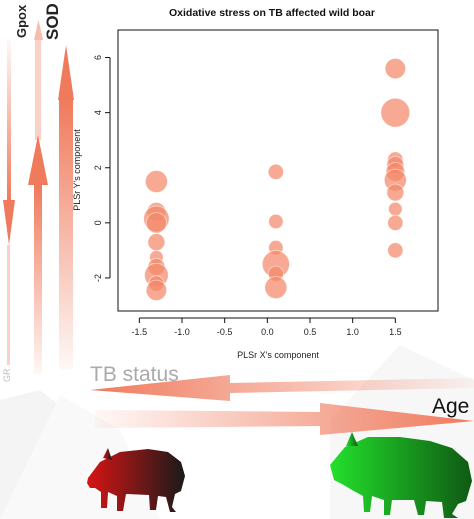 Image resolution: width=474 pixels, height=519 pixels. I want to click on tb-status-label: TB status, so click(134, 374).